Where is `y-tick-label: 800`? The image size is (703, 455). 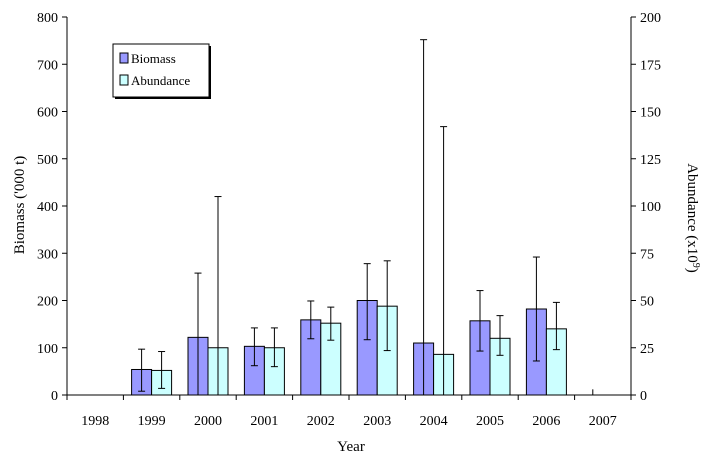
y-tick-label: 800 is located at coordinates (47, 18).